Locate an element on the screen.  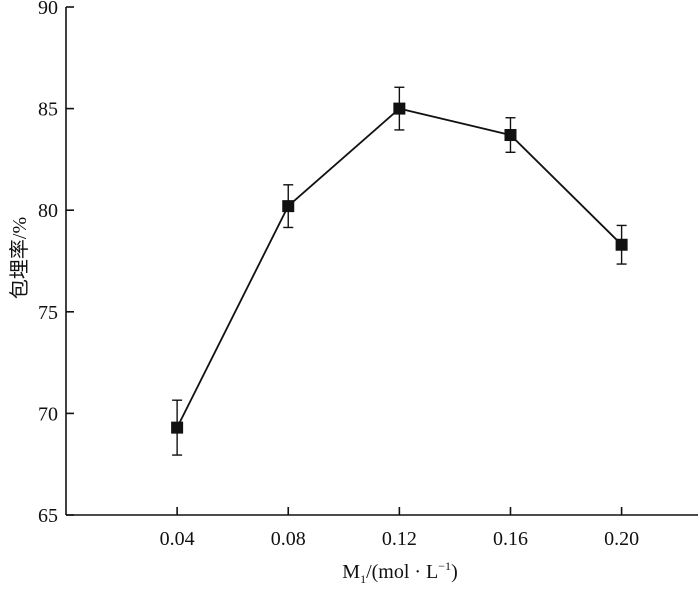
x-tick-label: 0.16 is located at coordinates (510, 539).